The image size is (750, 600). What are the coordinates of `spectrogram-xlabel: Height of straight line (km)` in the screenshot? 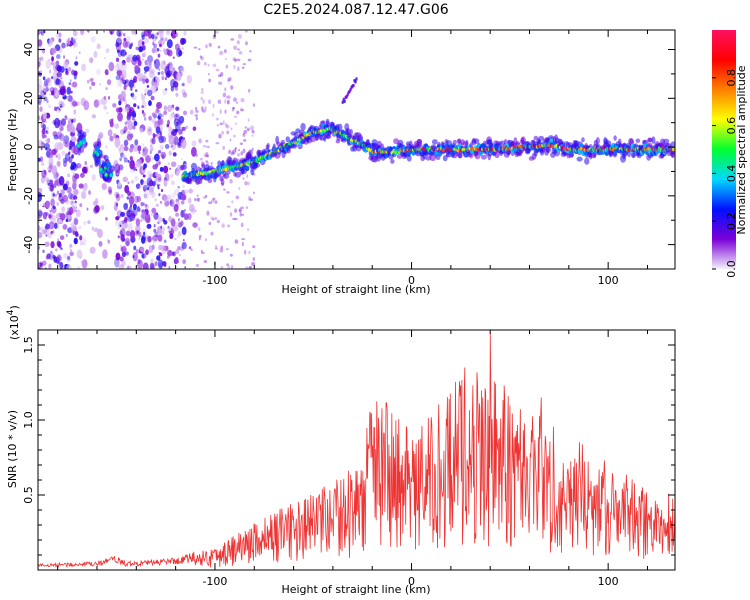 It's located at (355, 289).